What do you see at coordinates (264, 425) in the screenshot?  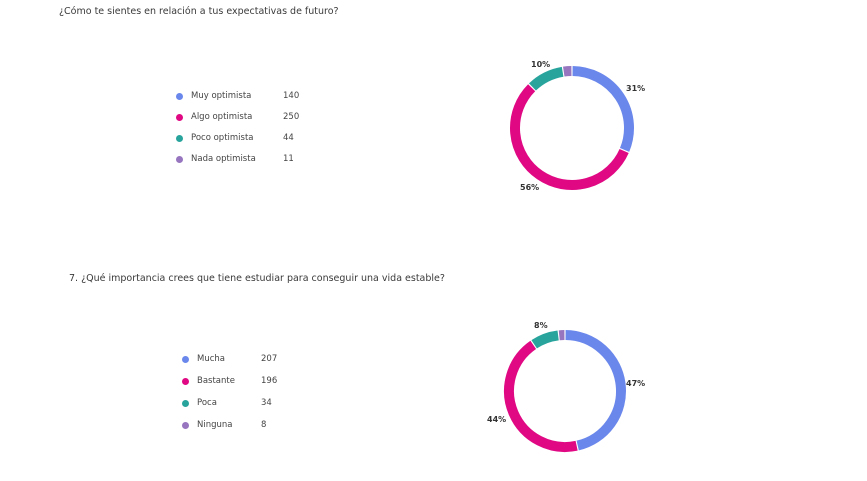 I see `legend-count: 8` at bounding box center [264, 425].